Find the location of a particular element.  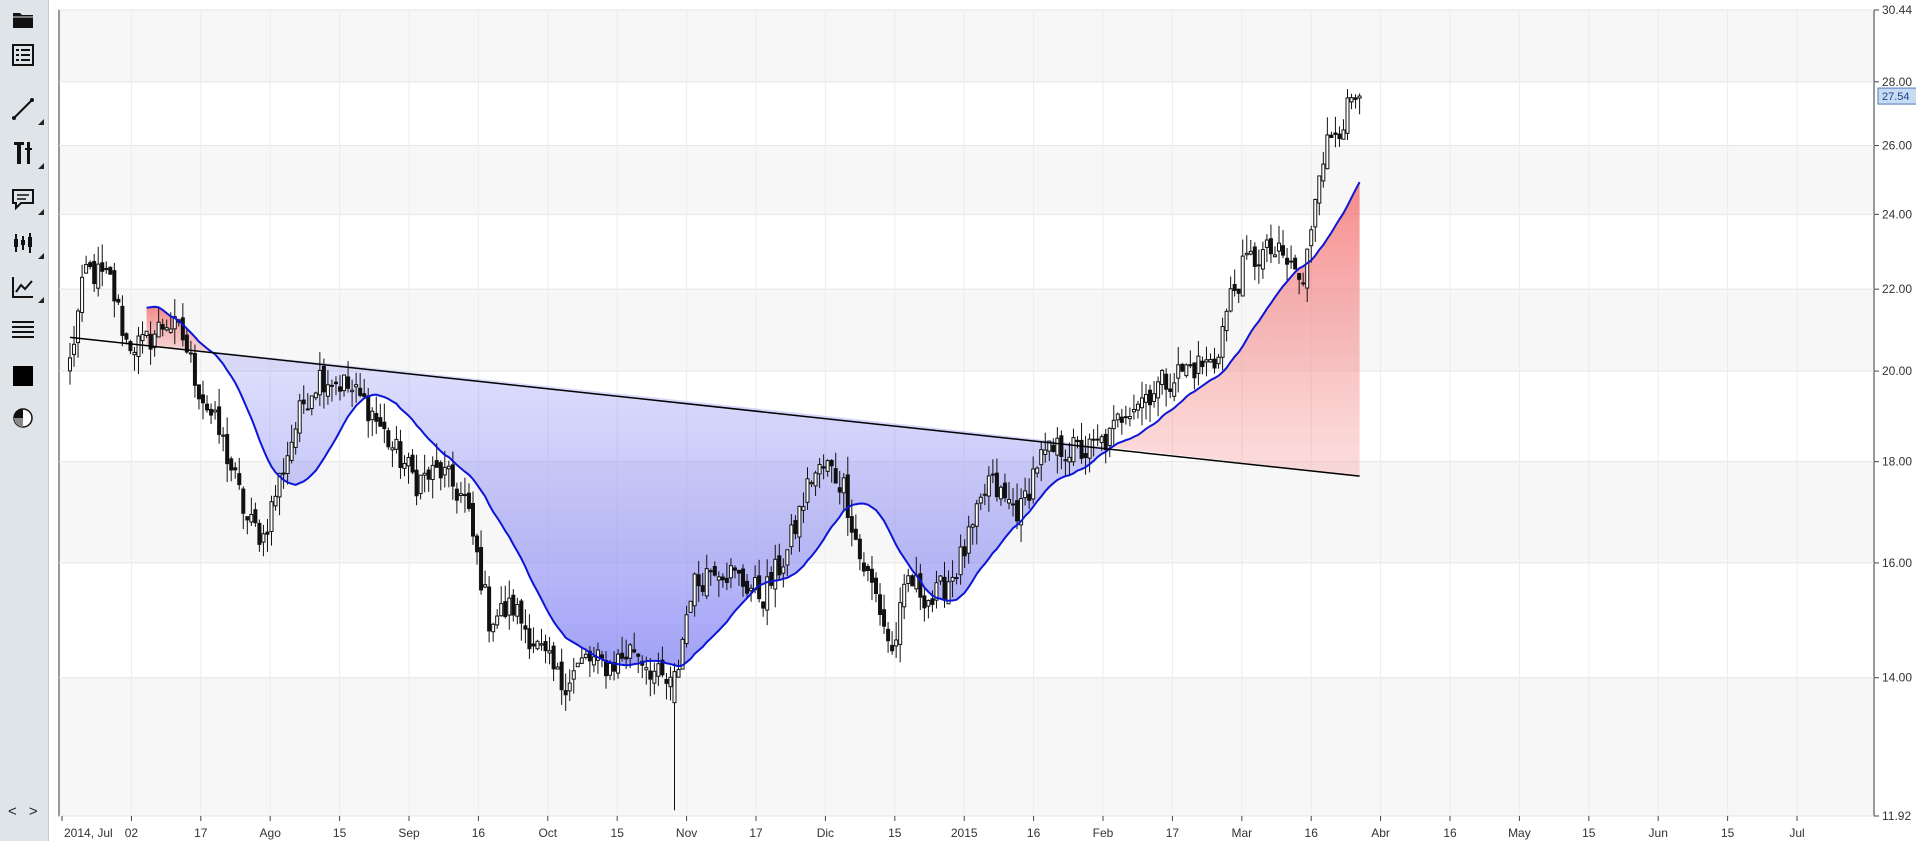

y-tick-label: 28.00 is located at coordinates (1897, 82).